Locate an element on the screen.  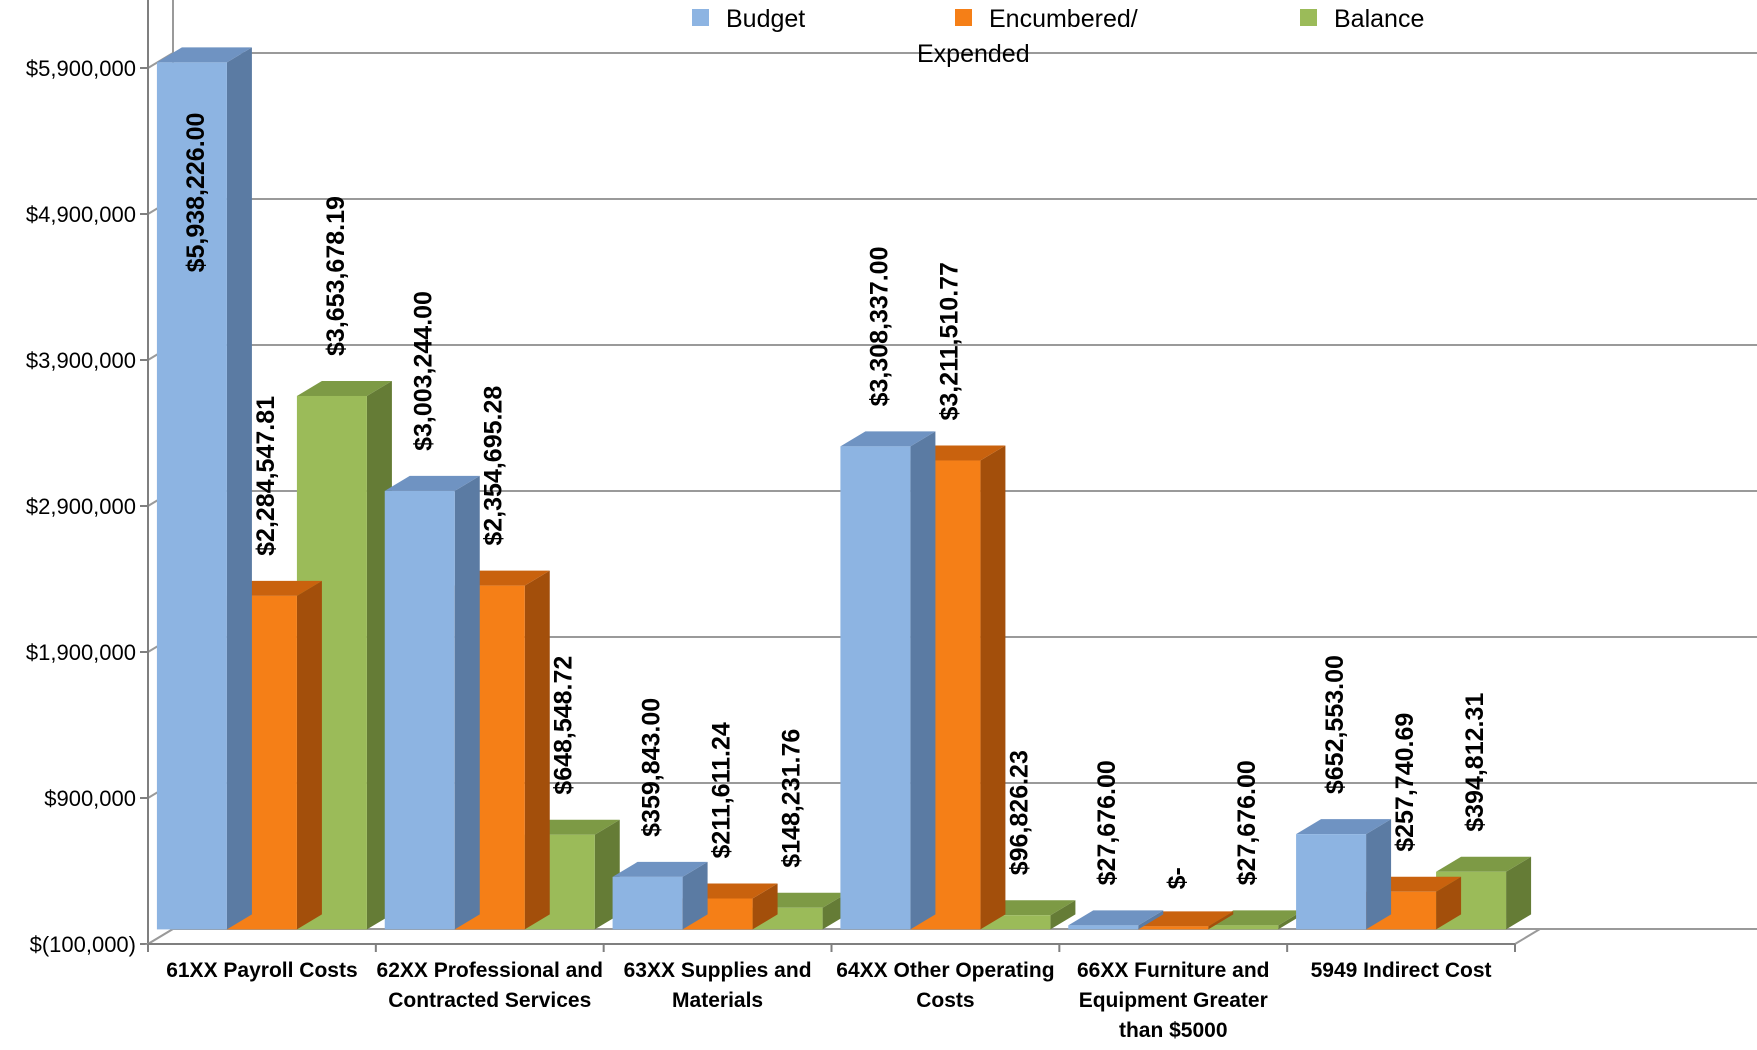
data-label: $3,211,510.77 is located at coordinates (949, 341).